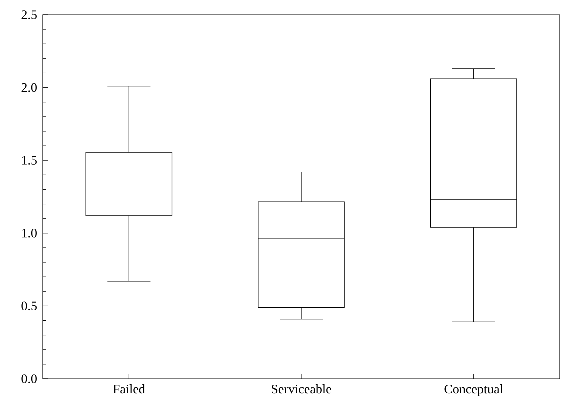 The image size is (561, 418). I want to click on y-tick-label: 1.5, so click(29, 160).